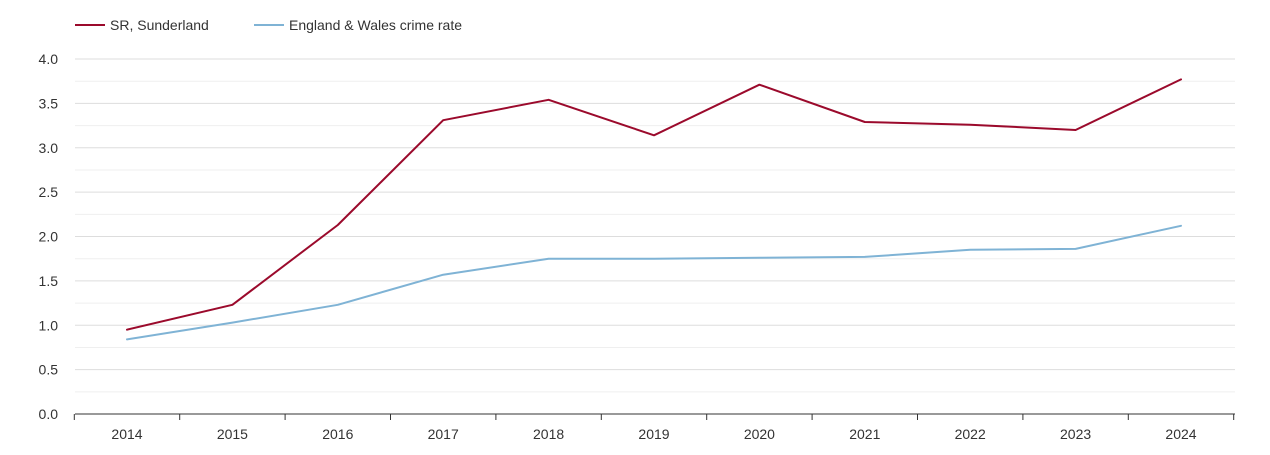 The height and width of the screenshot is (455, 1270). I want to click on y-tick-label: 2.0, so click(49, 237).